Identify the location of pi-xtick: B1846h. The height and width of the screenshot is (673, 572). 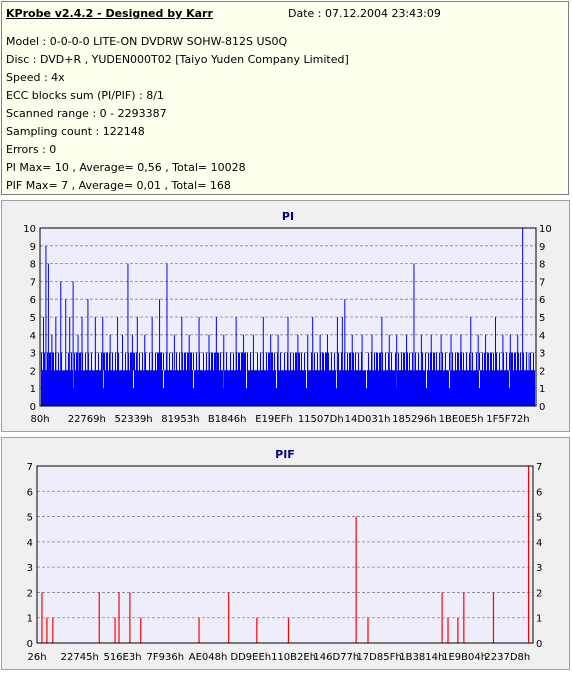
(227, 419).